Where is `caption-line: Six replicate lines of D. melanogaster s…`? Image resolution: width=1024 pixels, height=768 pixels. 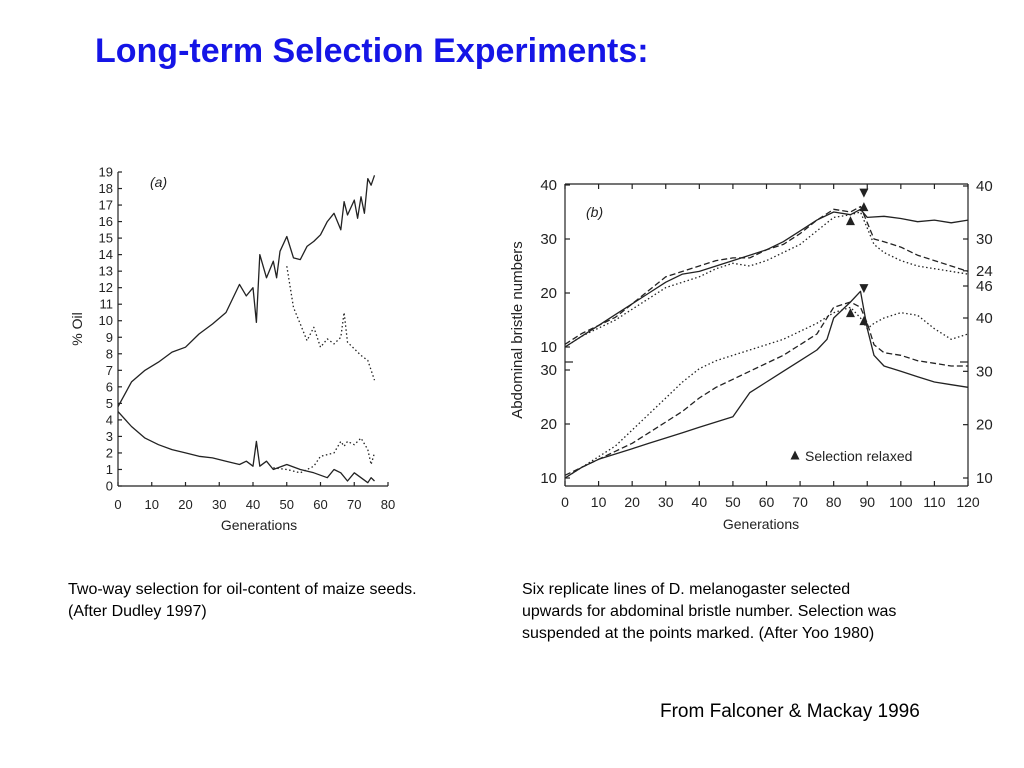
caption-line: Six replicate lines of D. melanogaster s… is located at coordinates (686, 589).